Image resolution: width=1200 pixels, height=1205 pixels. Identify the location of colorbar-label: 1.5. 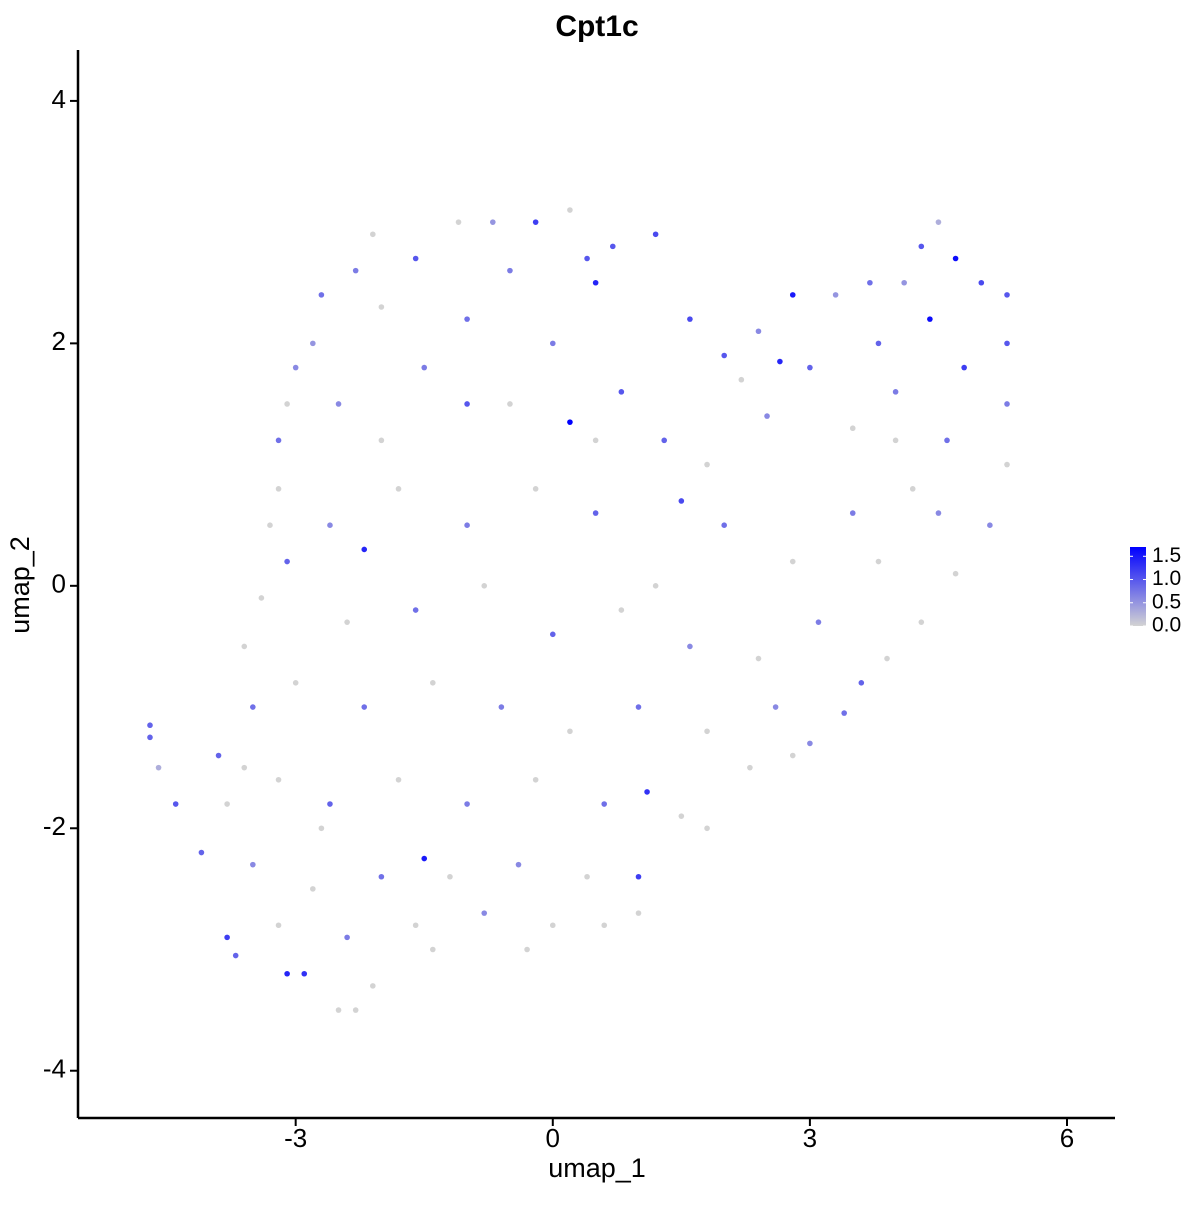
(1166, 555).